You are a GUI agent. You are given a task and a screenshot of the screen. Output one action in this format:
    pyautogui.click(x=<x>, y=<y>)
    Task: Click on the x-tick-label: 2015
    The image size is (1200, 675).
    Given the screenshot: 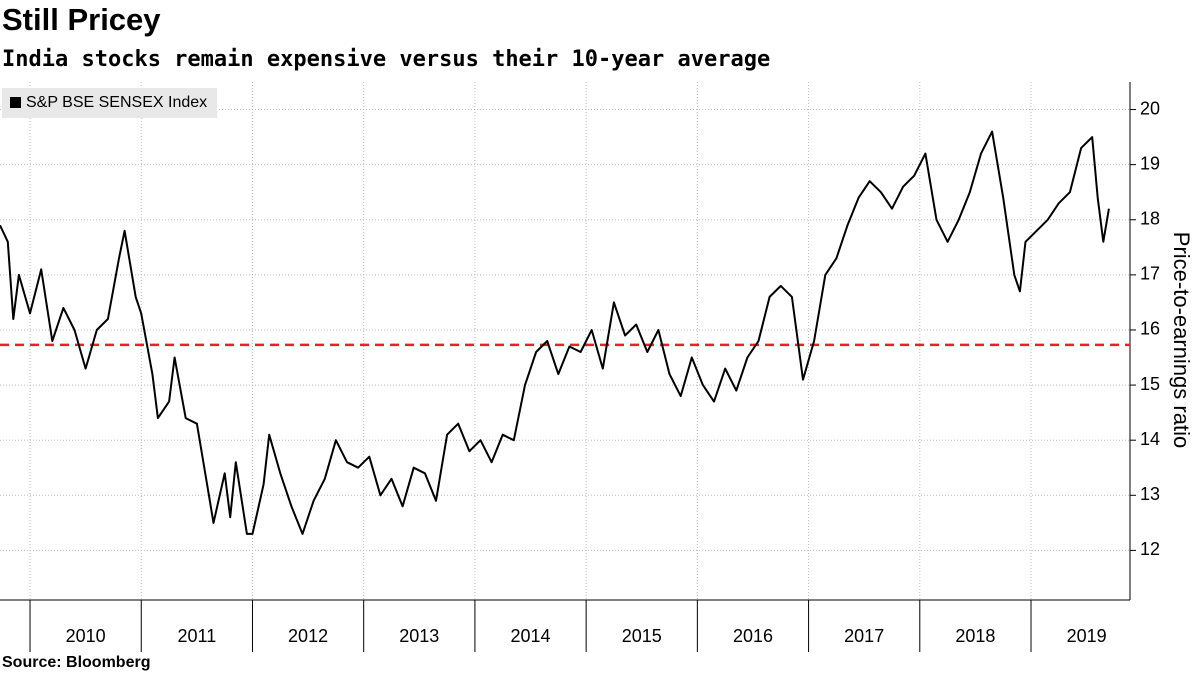 What is the action you would take?
    pyautogui.click(x=642, y=636)
    